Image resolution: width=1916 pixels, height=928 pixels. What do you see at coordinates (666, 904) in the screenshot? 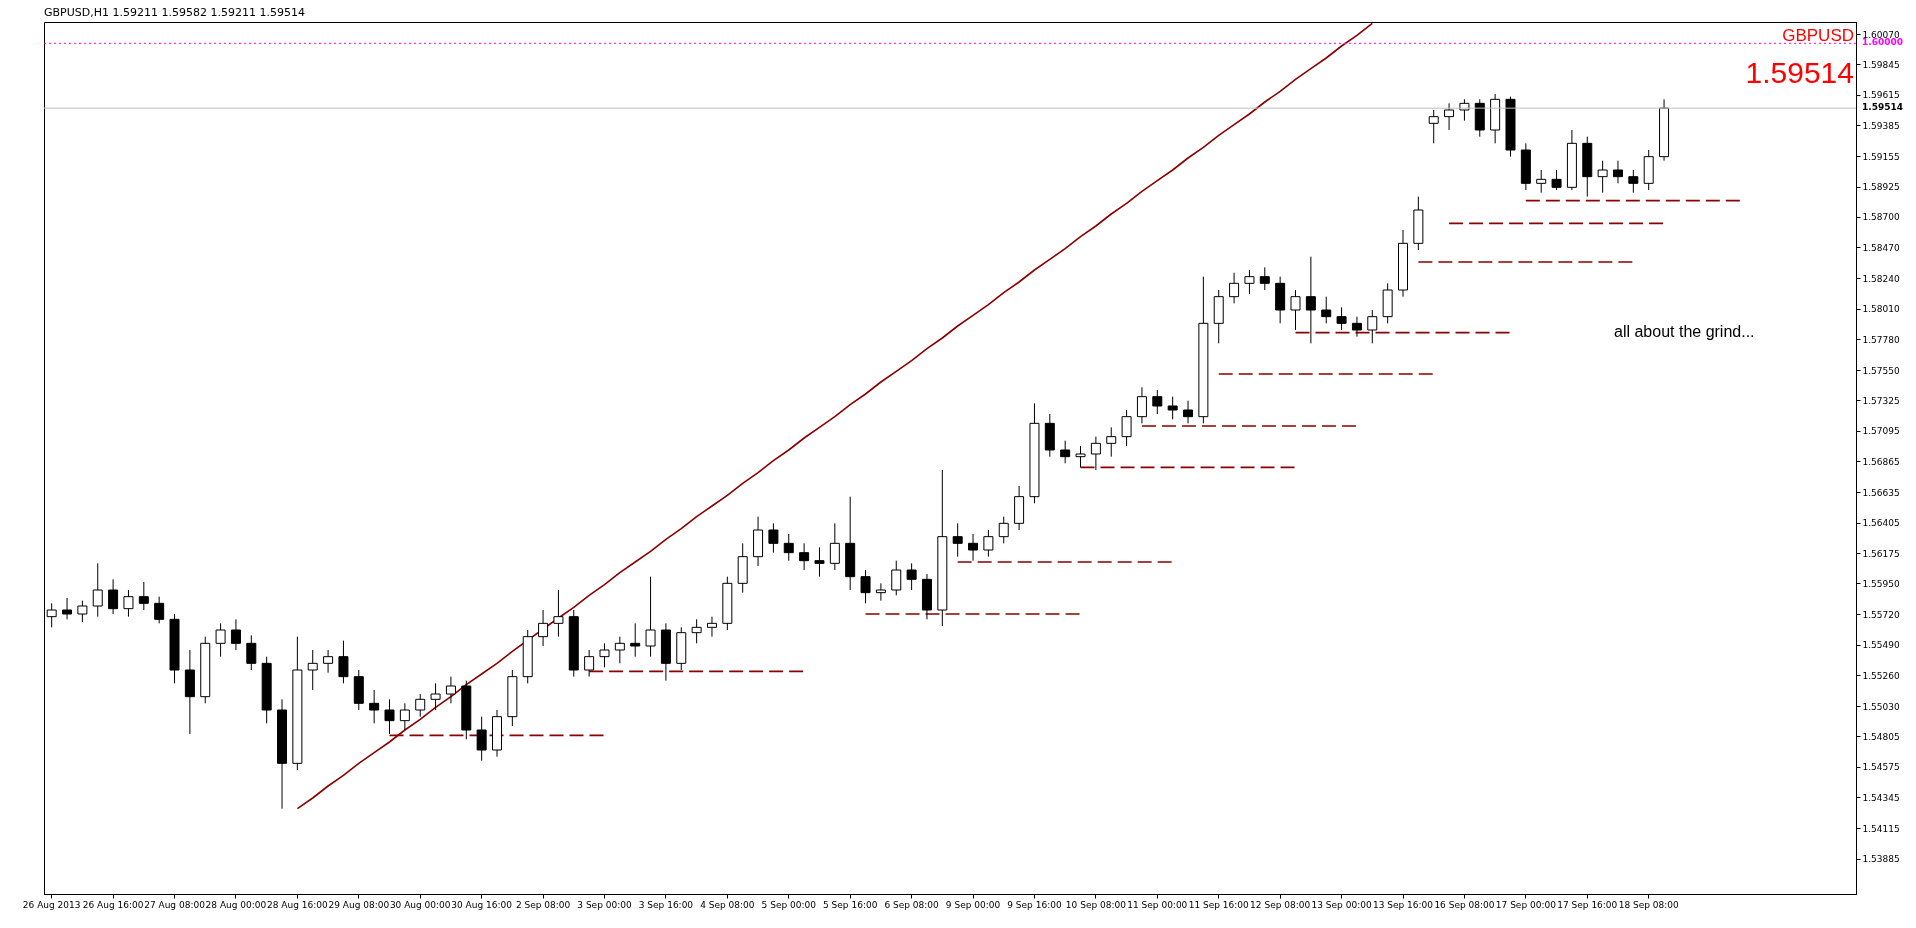
I see `x-tick-label: 3 Sep 16:00` at bounding box center [666, 904].